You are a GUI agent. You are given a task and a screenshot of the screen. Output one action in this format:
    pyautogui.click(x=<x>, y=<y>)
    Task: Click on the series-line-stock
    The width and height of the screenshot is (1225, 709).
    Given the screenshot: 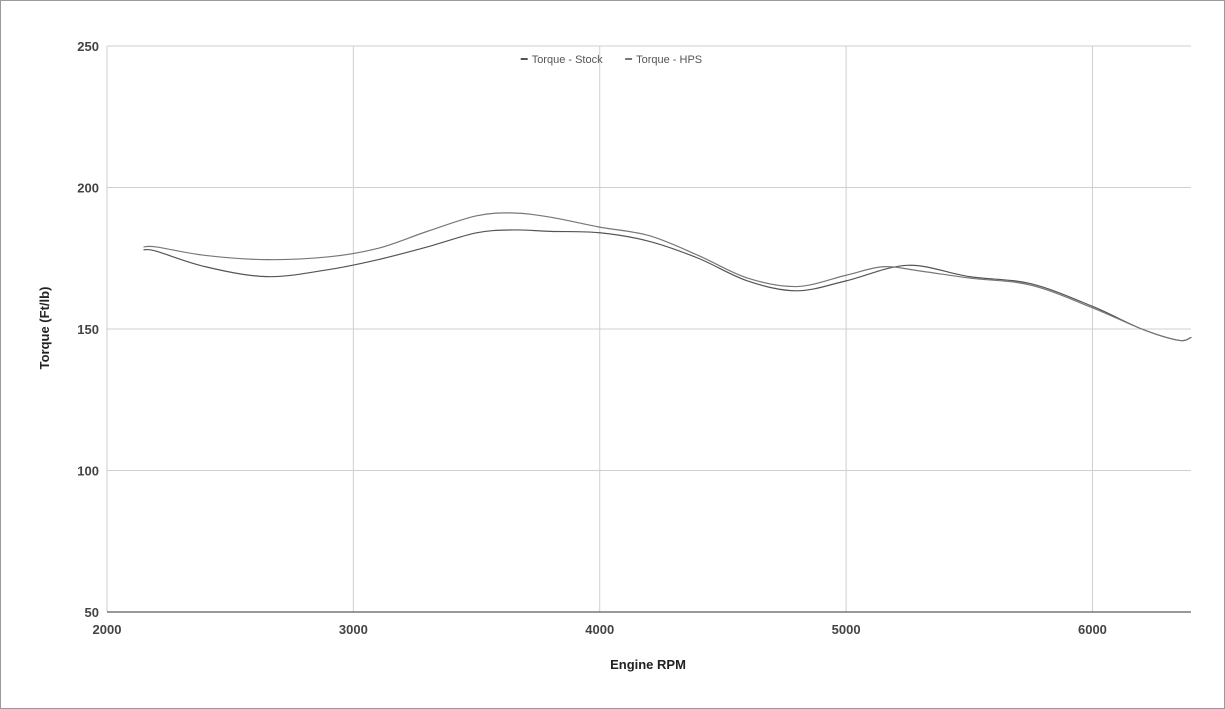 What is the action you would take?
    pyautogui.click(x=667, y=285)
    